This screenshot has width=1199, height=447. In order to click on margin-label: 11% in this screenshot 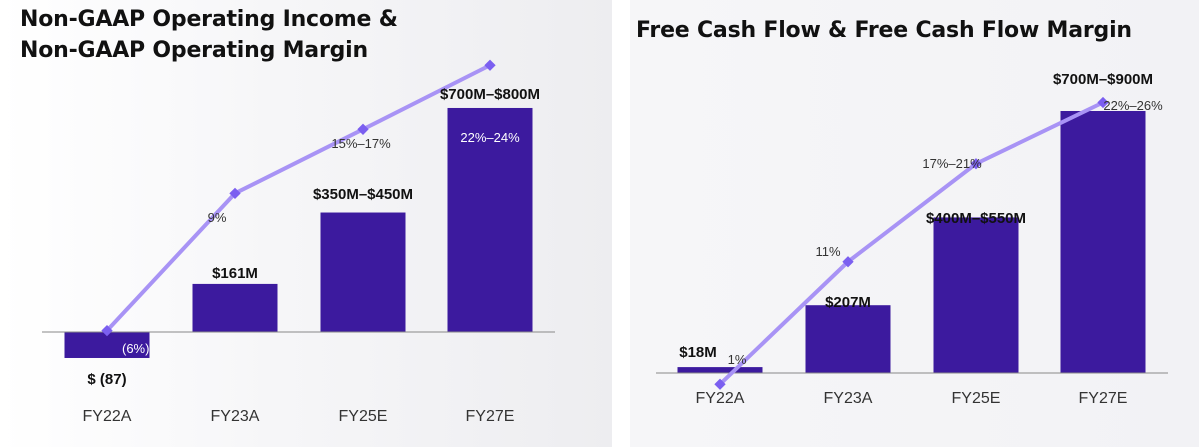, I will do `click(827, 251)`.